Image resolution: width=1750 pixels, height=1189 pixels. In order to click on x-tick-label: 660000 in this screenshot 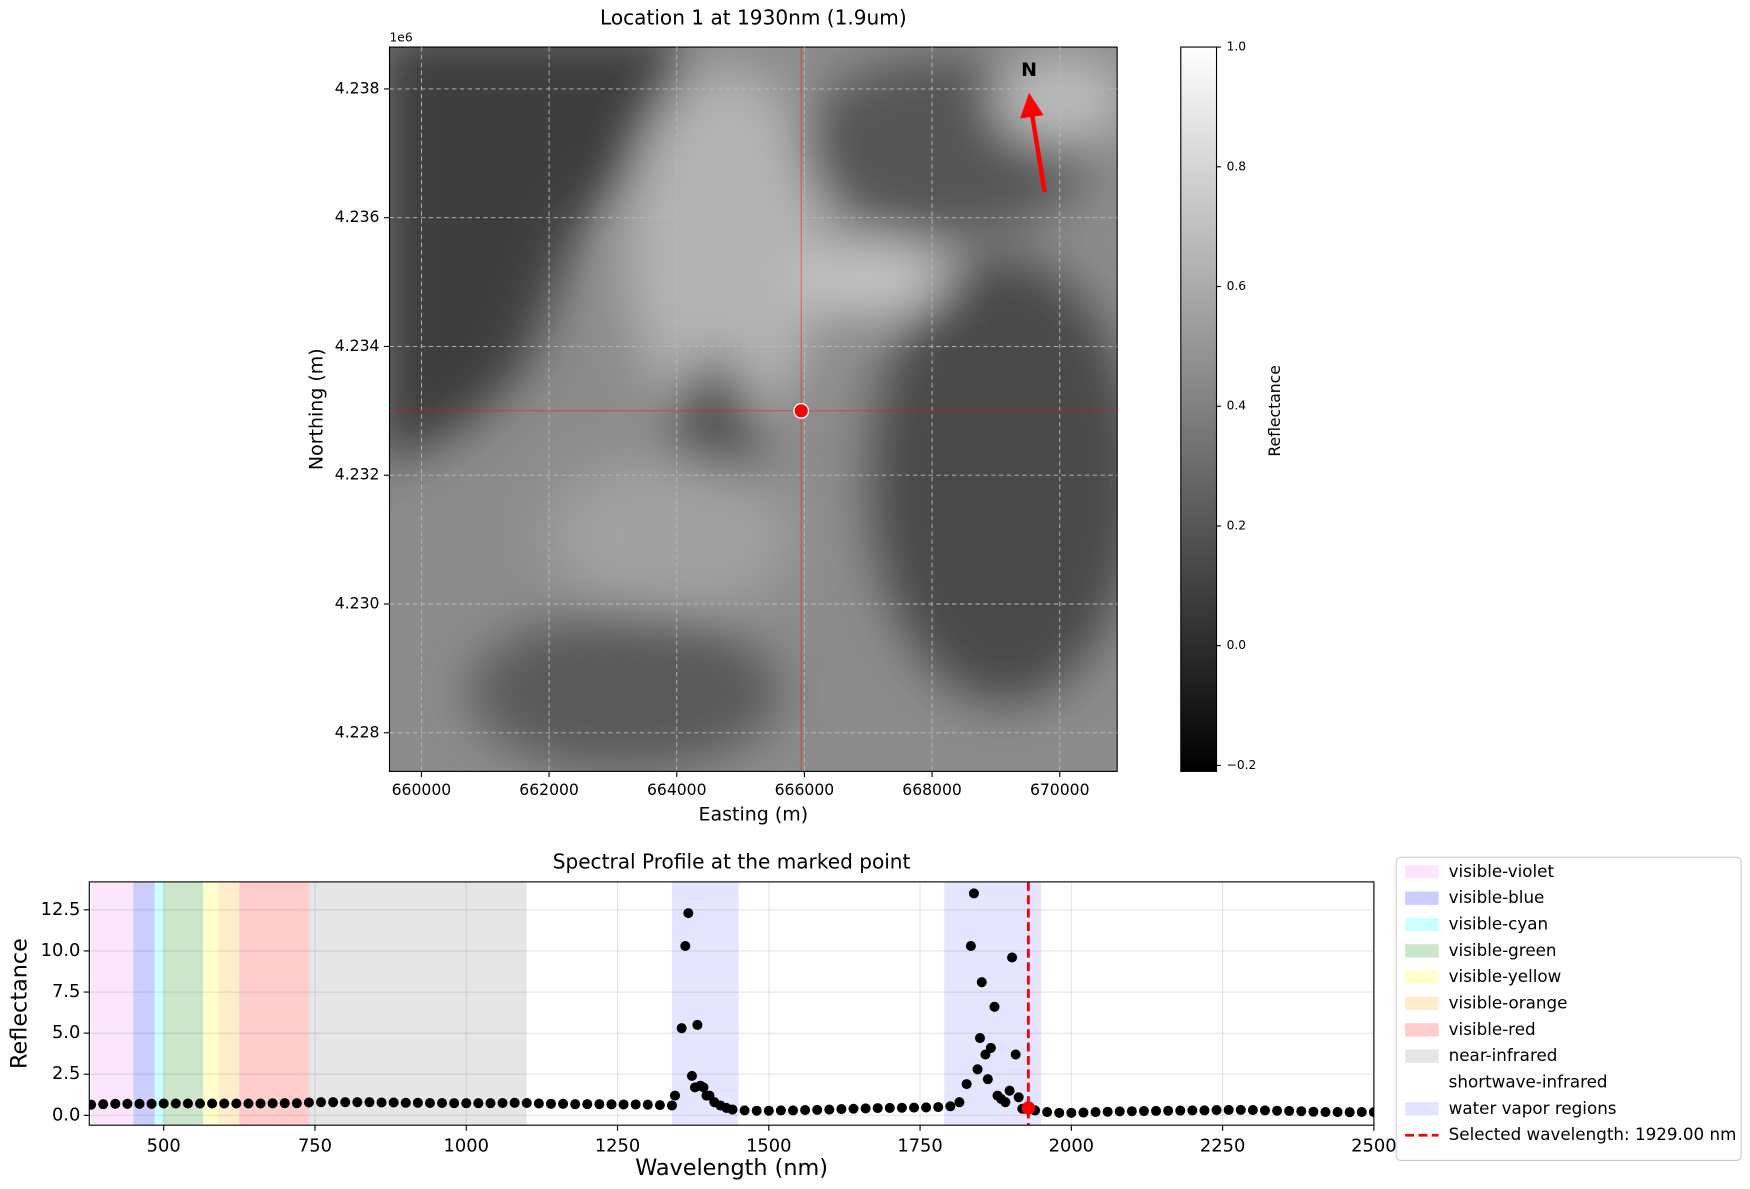, I will do `click(422, 790)`.